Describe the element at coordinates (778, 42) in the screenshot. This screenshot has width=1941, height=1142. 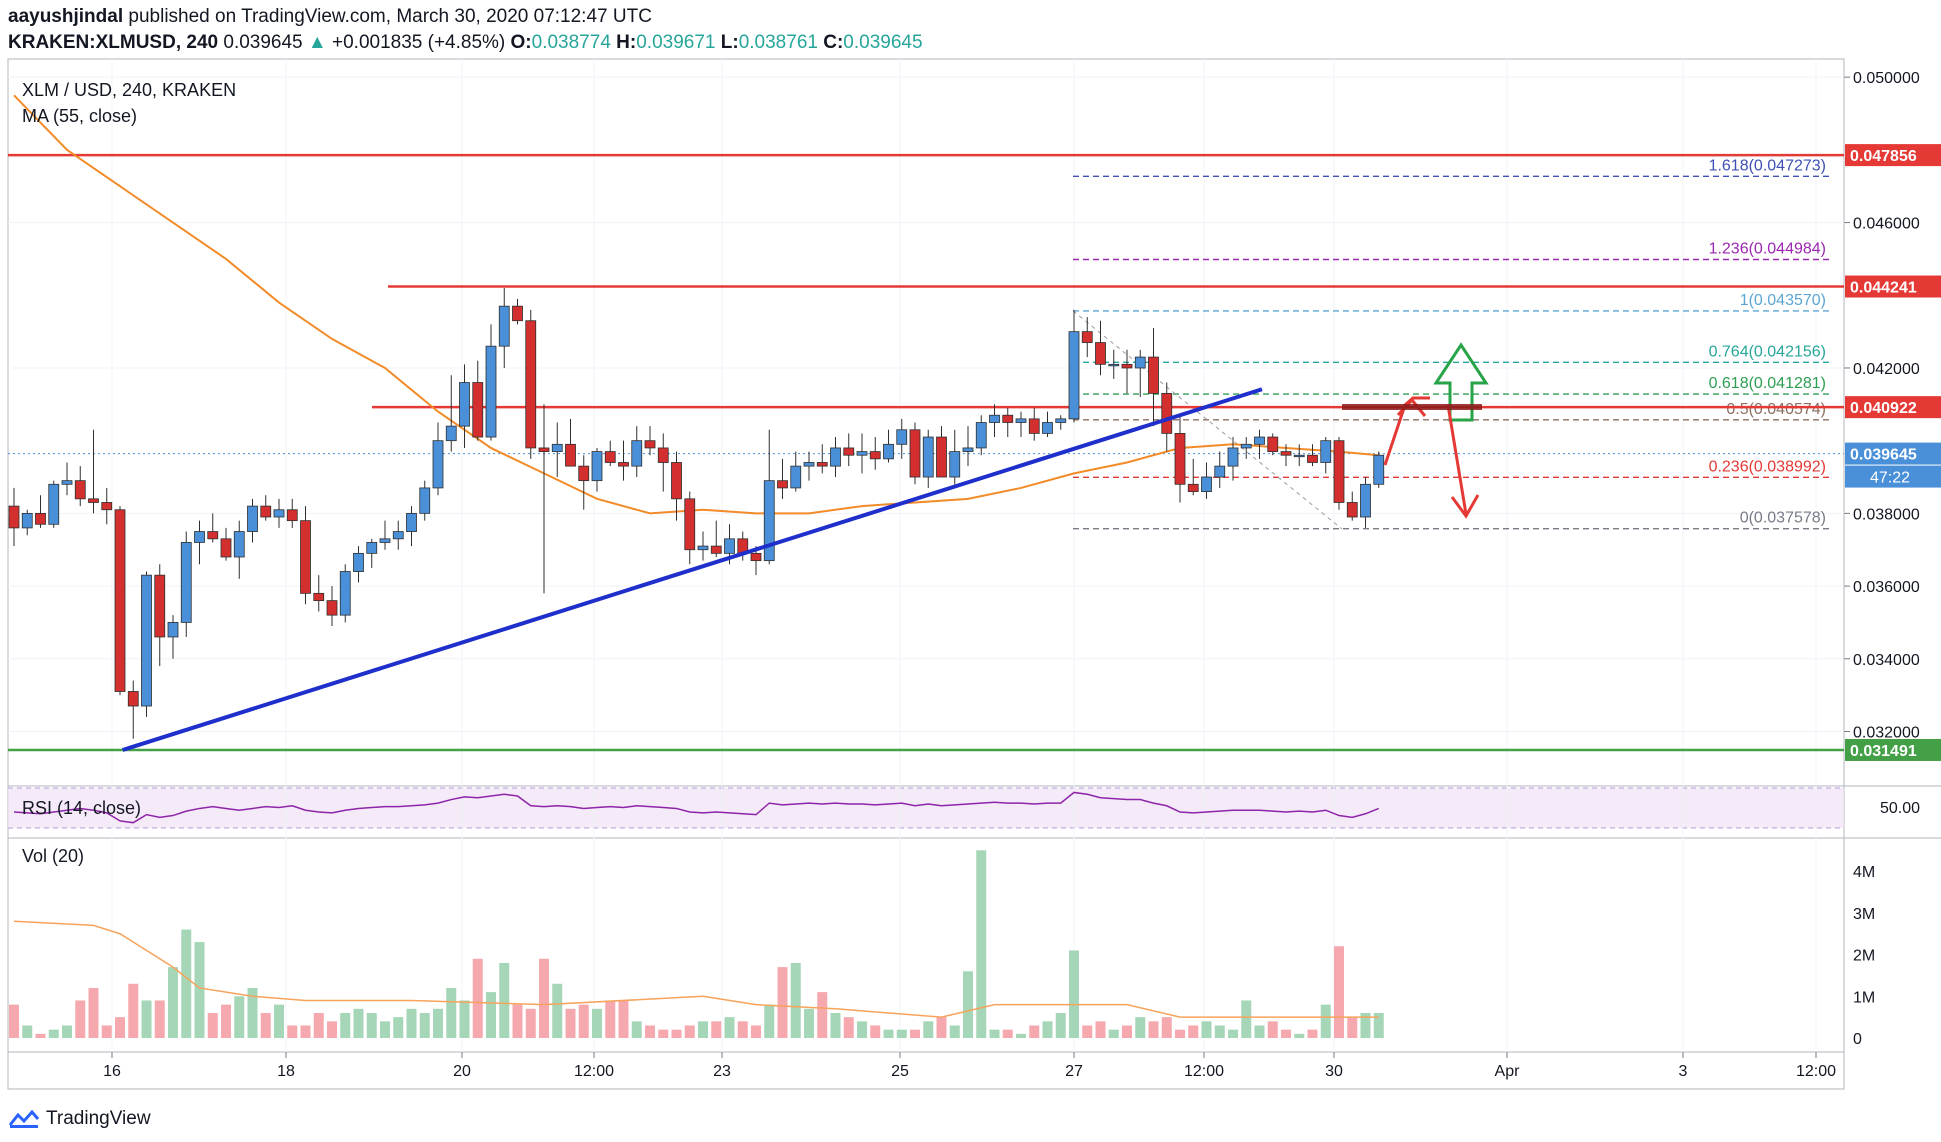
I see `low-value: 0.038761` at that location.